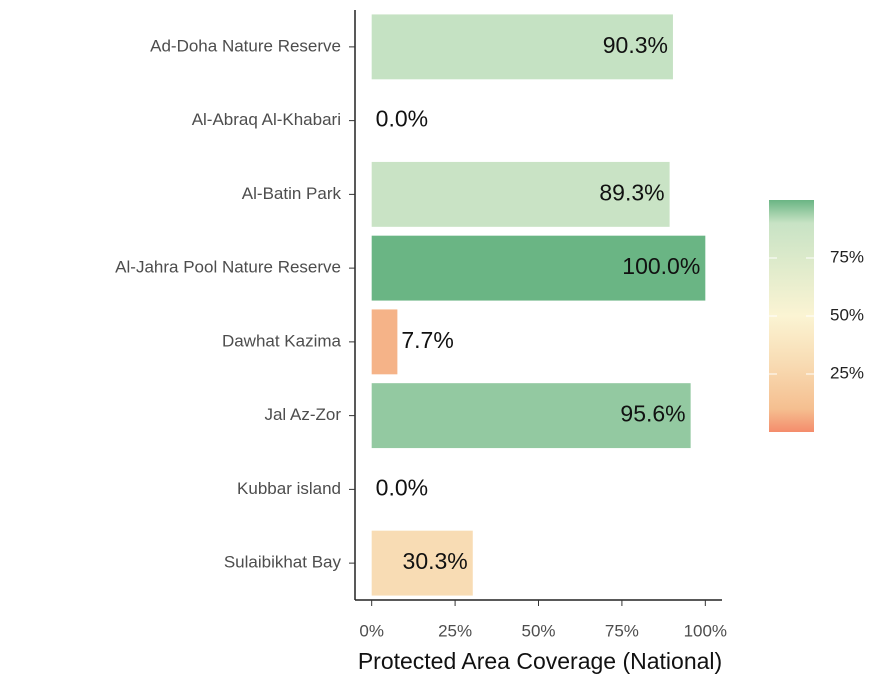  I want to click on x-tick-label: 50%, so click(538, 630).